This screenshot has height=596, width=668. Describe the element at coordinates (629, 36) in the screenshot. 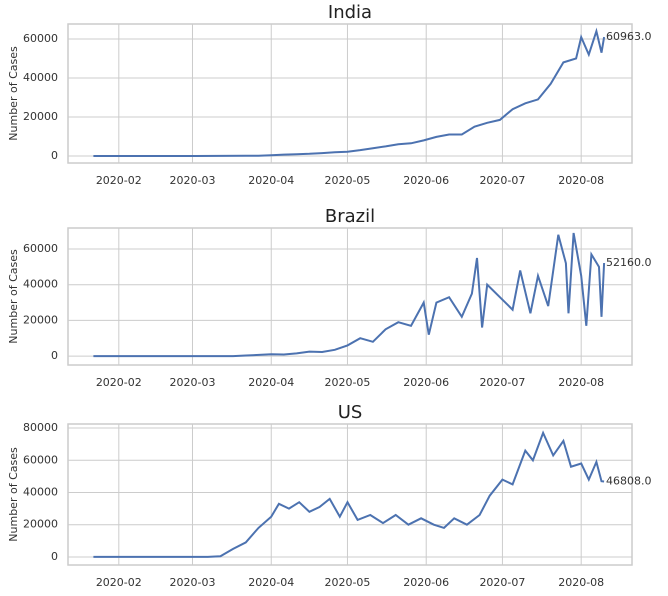

I see `annotation: 60963.0` at that location.